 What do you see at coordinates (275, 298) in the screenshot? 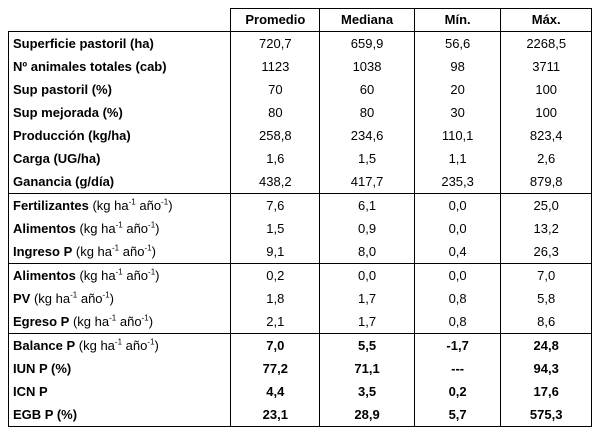
I see `cell-value: 1,8` at bounding box center [275, 298].